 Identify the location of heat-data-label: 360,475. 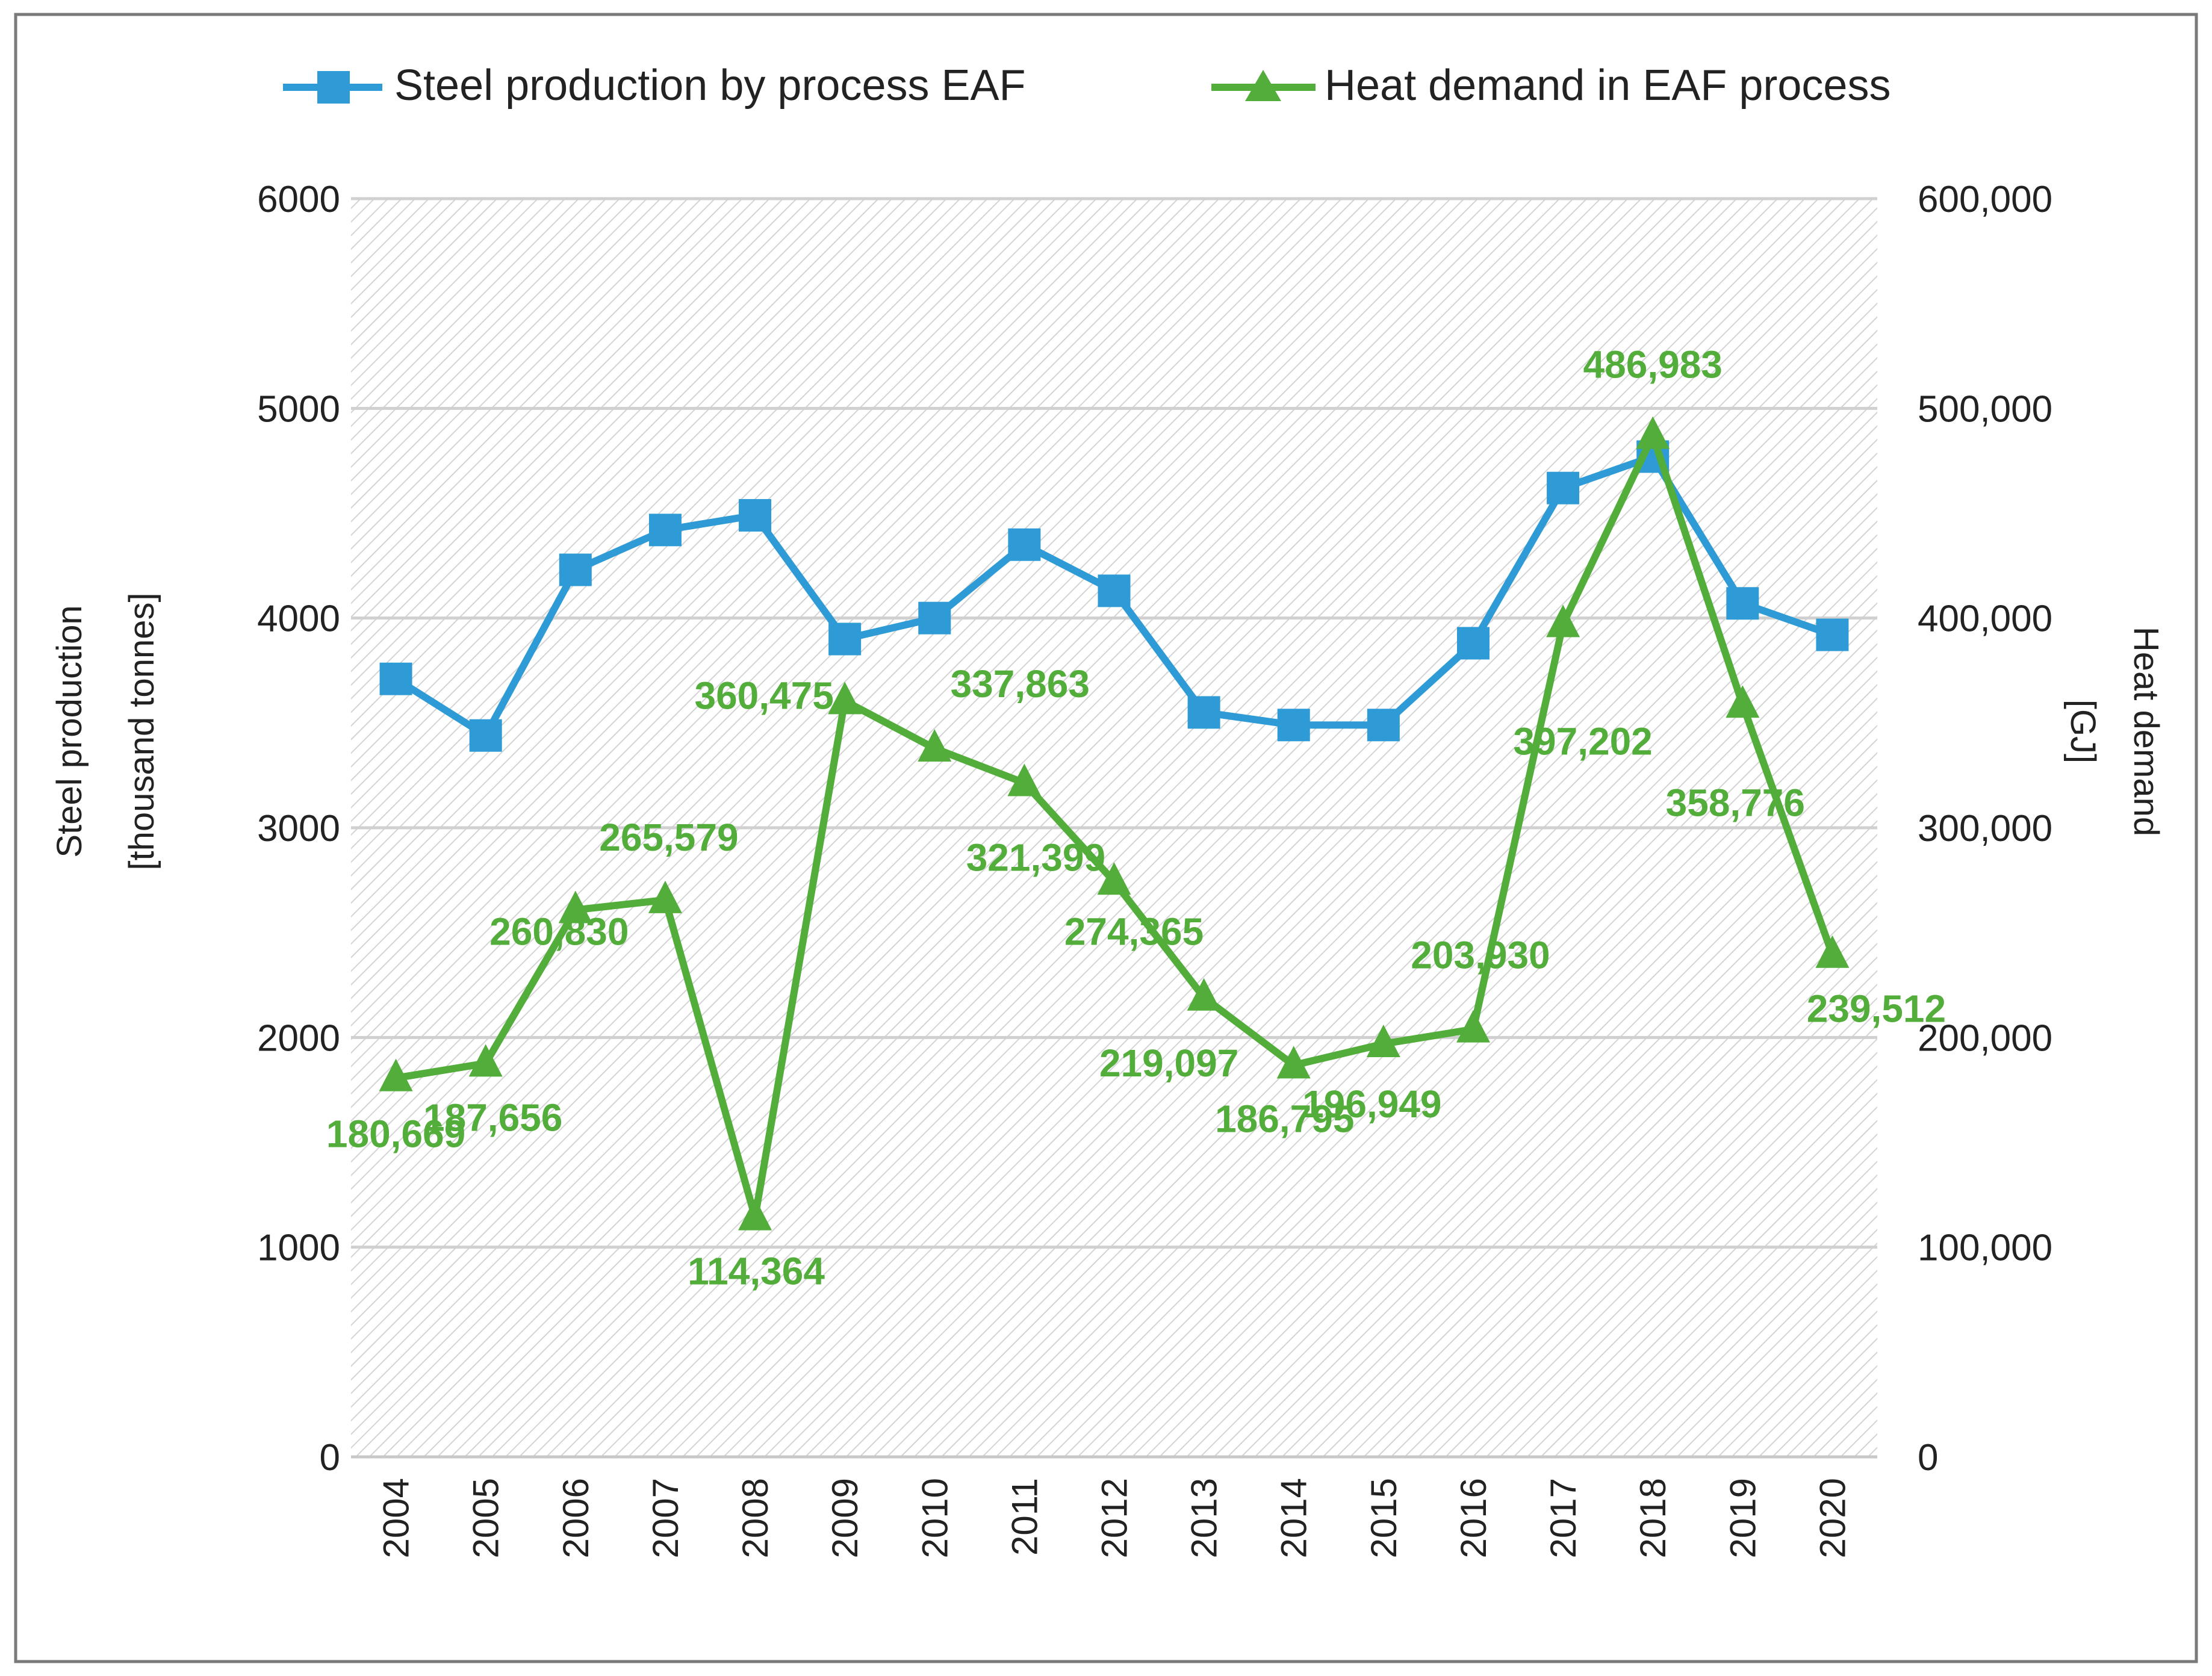
(763, 696).